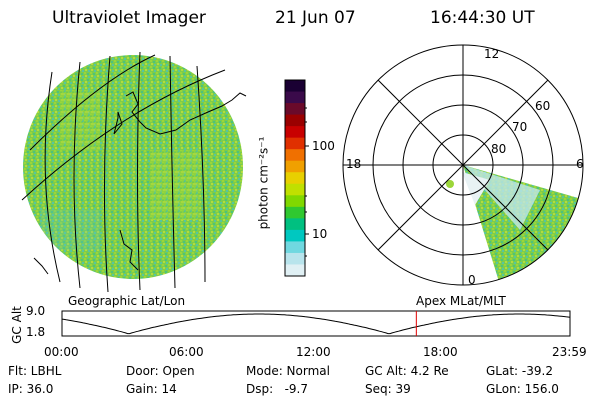 Image resolution: width=600 pixels, height=400 pixels. I want to click on mlt-label-6: 6, so click(580, 164).